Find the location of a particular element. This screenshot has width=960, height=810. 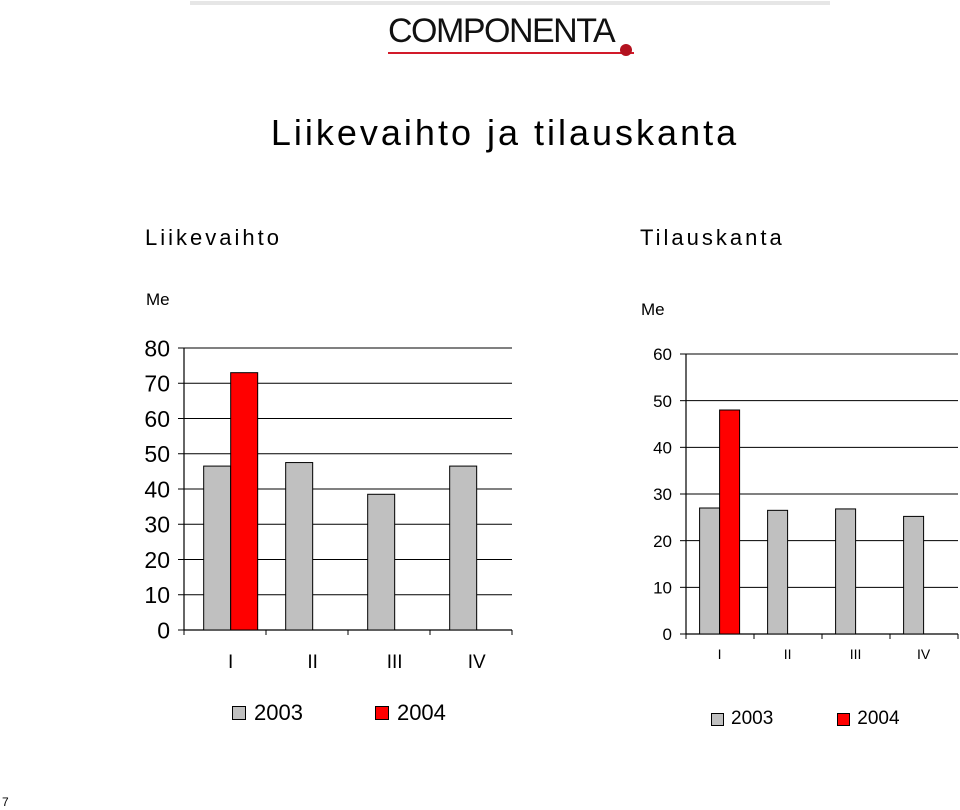

y-unit-label-tilauskanta: Me is located at coordinates (653, 309).